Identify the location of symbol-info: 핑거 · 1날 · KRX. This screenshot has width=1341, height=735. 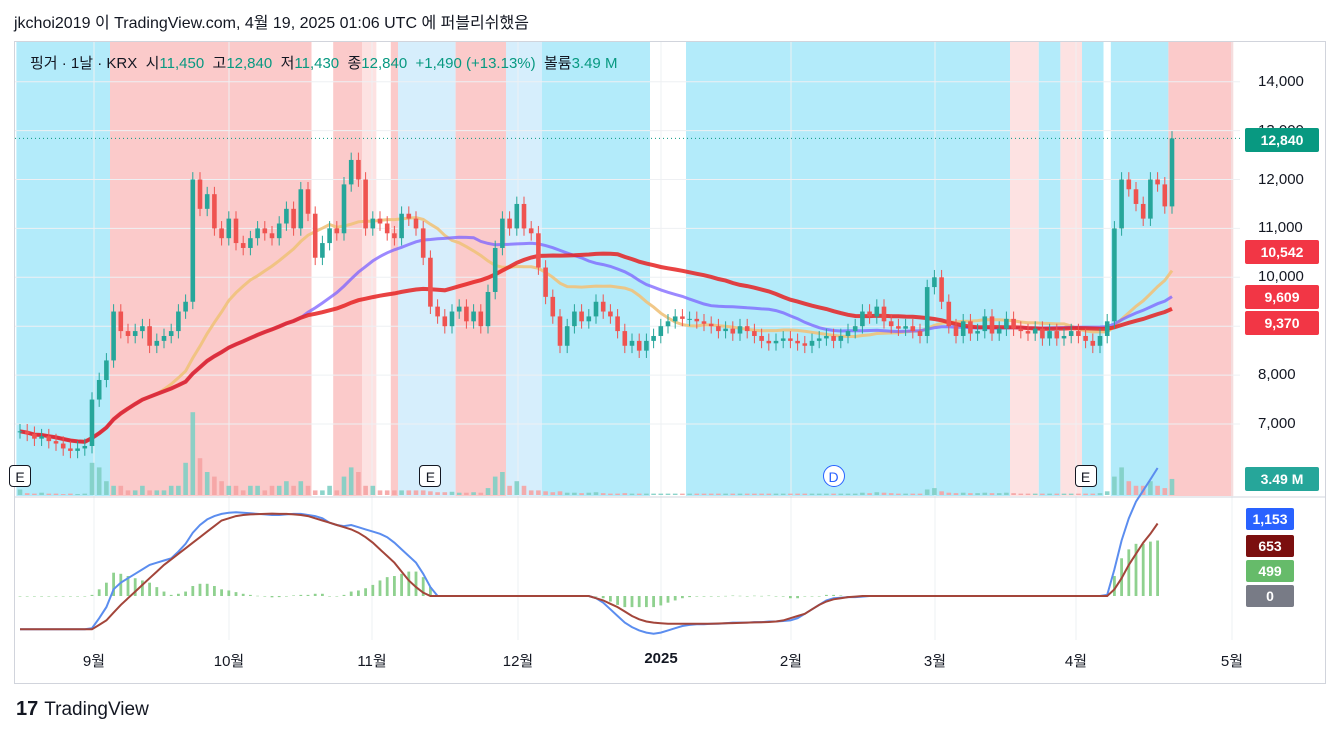
(84, 63).